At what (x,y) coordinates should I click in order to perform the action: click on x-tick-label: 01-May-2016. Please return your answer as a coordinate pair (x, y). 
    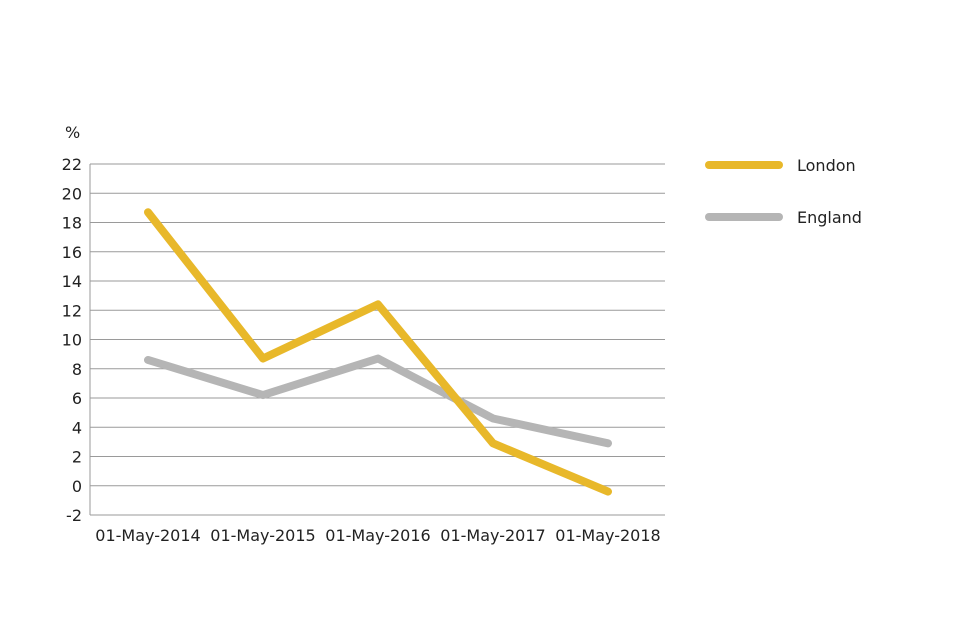
    Looking at the image, I should click on (377, 535).